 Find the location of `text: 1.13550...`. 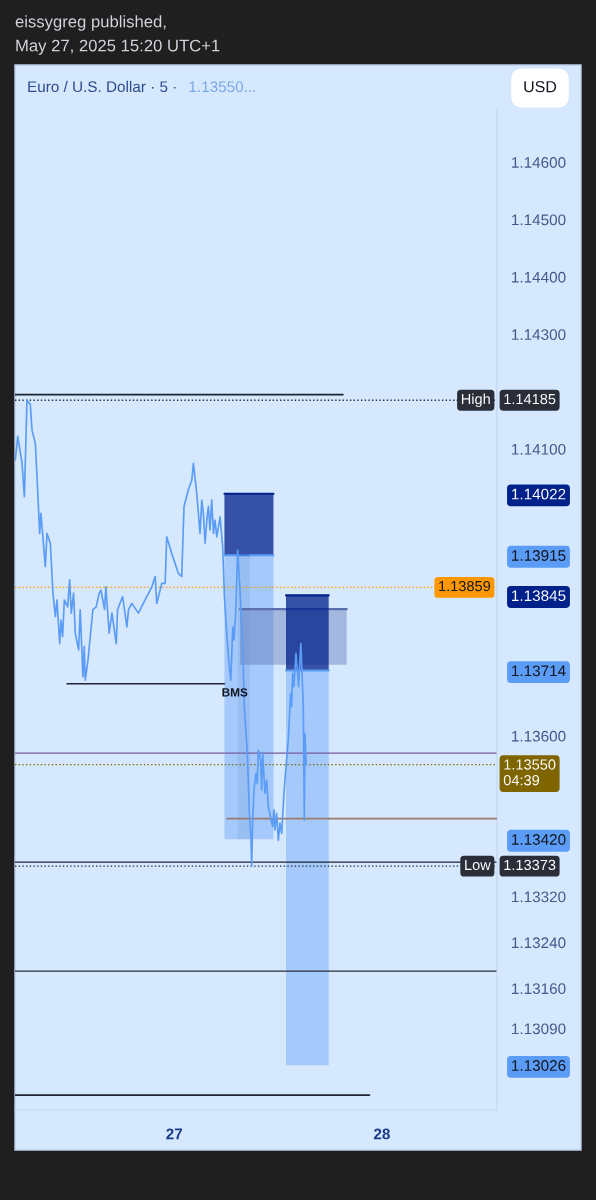

text: 1.13550... is located at coordinates (222, 87).